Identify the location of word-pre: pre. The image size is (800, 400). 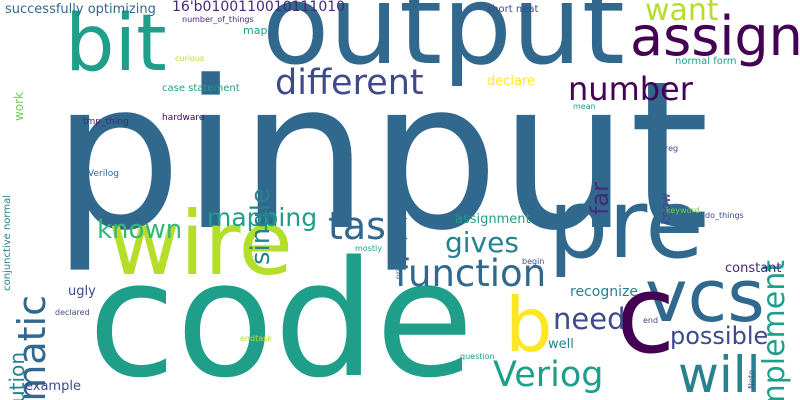
(626, 225).